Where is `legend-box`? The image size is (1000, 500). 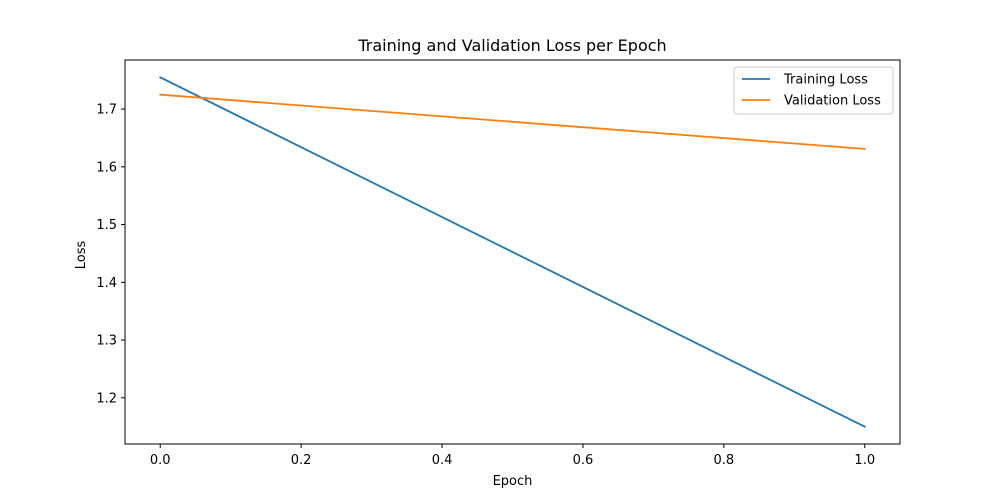 legend-box is located at coordinates (813, 90).